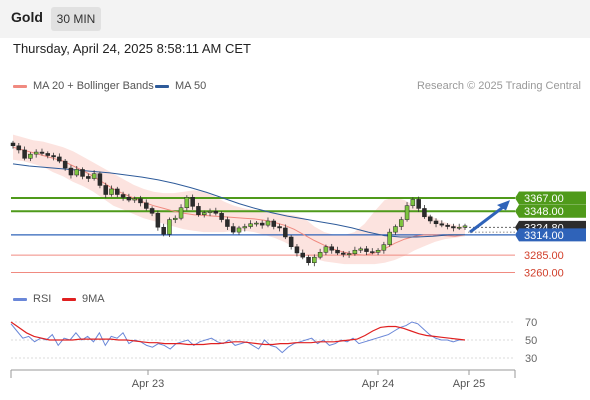  I want to click on support-tag-1-text: 3285.00, so click(544, 256).